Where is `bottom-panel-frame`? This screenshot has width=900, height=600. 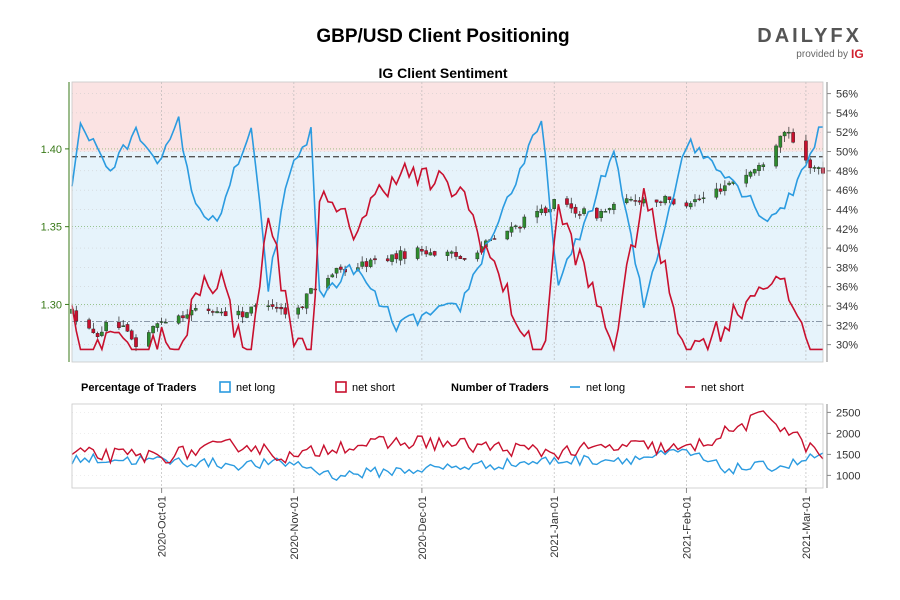
bottom-panel-frame is located at coordinates (447, 446).